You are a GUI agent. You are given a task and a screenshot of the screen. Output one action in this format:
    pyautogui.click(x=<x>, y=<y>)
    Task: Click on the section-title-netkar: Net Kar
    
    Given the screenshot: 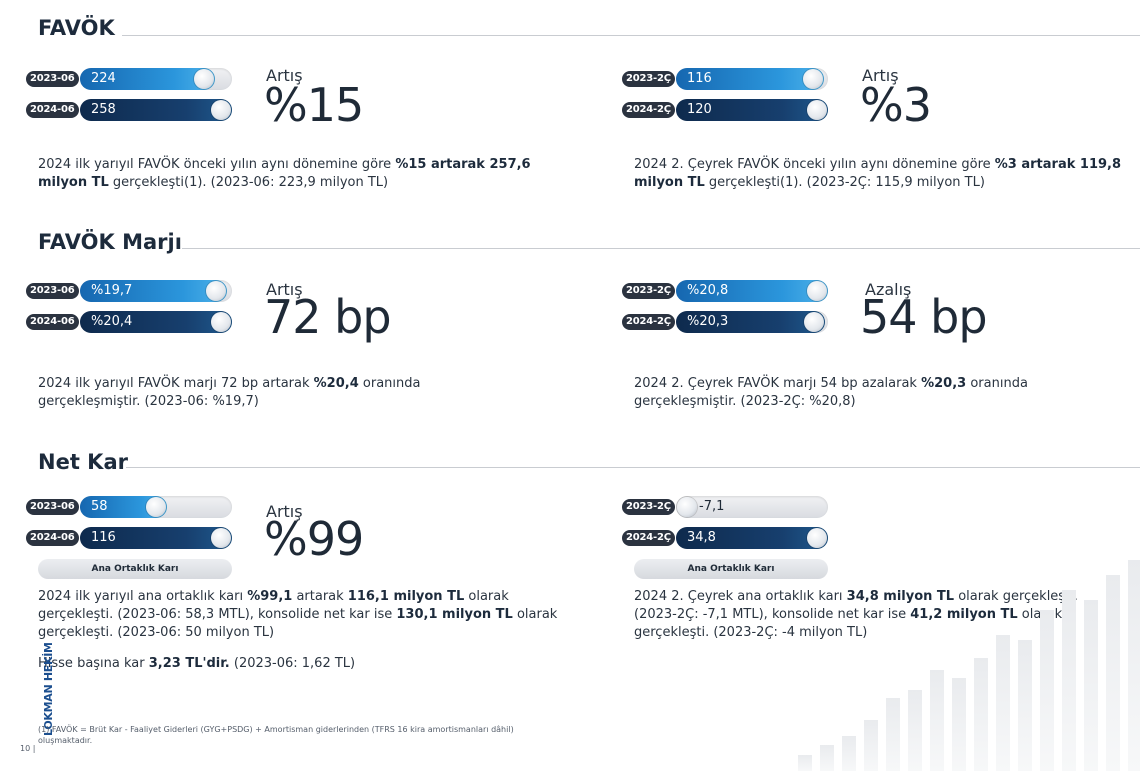 What is the action you would take?
    pyautogui.click(x=83, y=462)
    